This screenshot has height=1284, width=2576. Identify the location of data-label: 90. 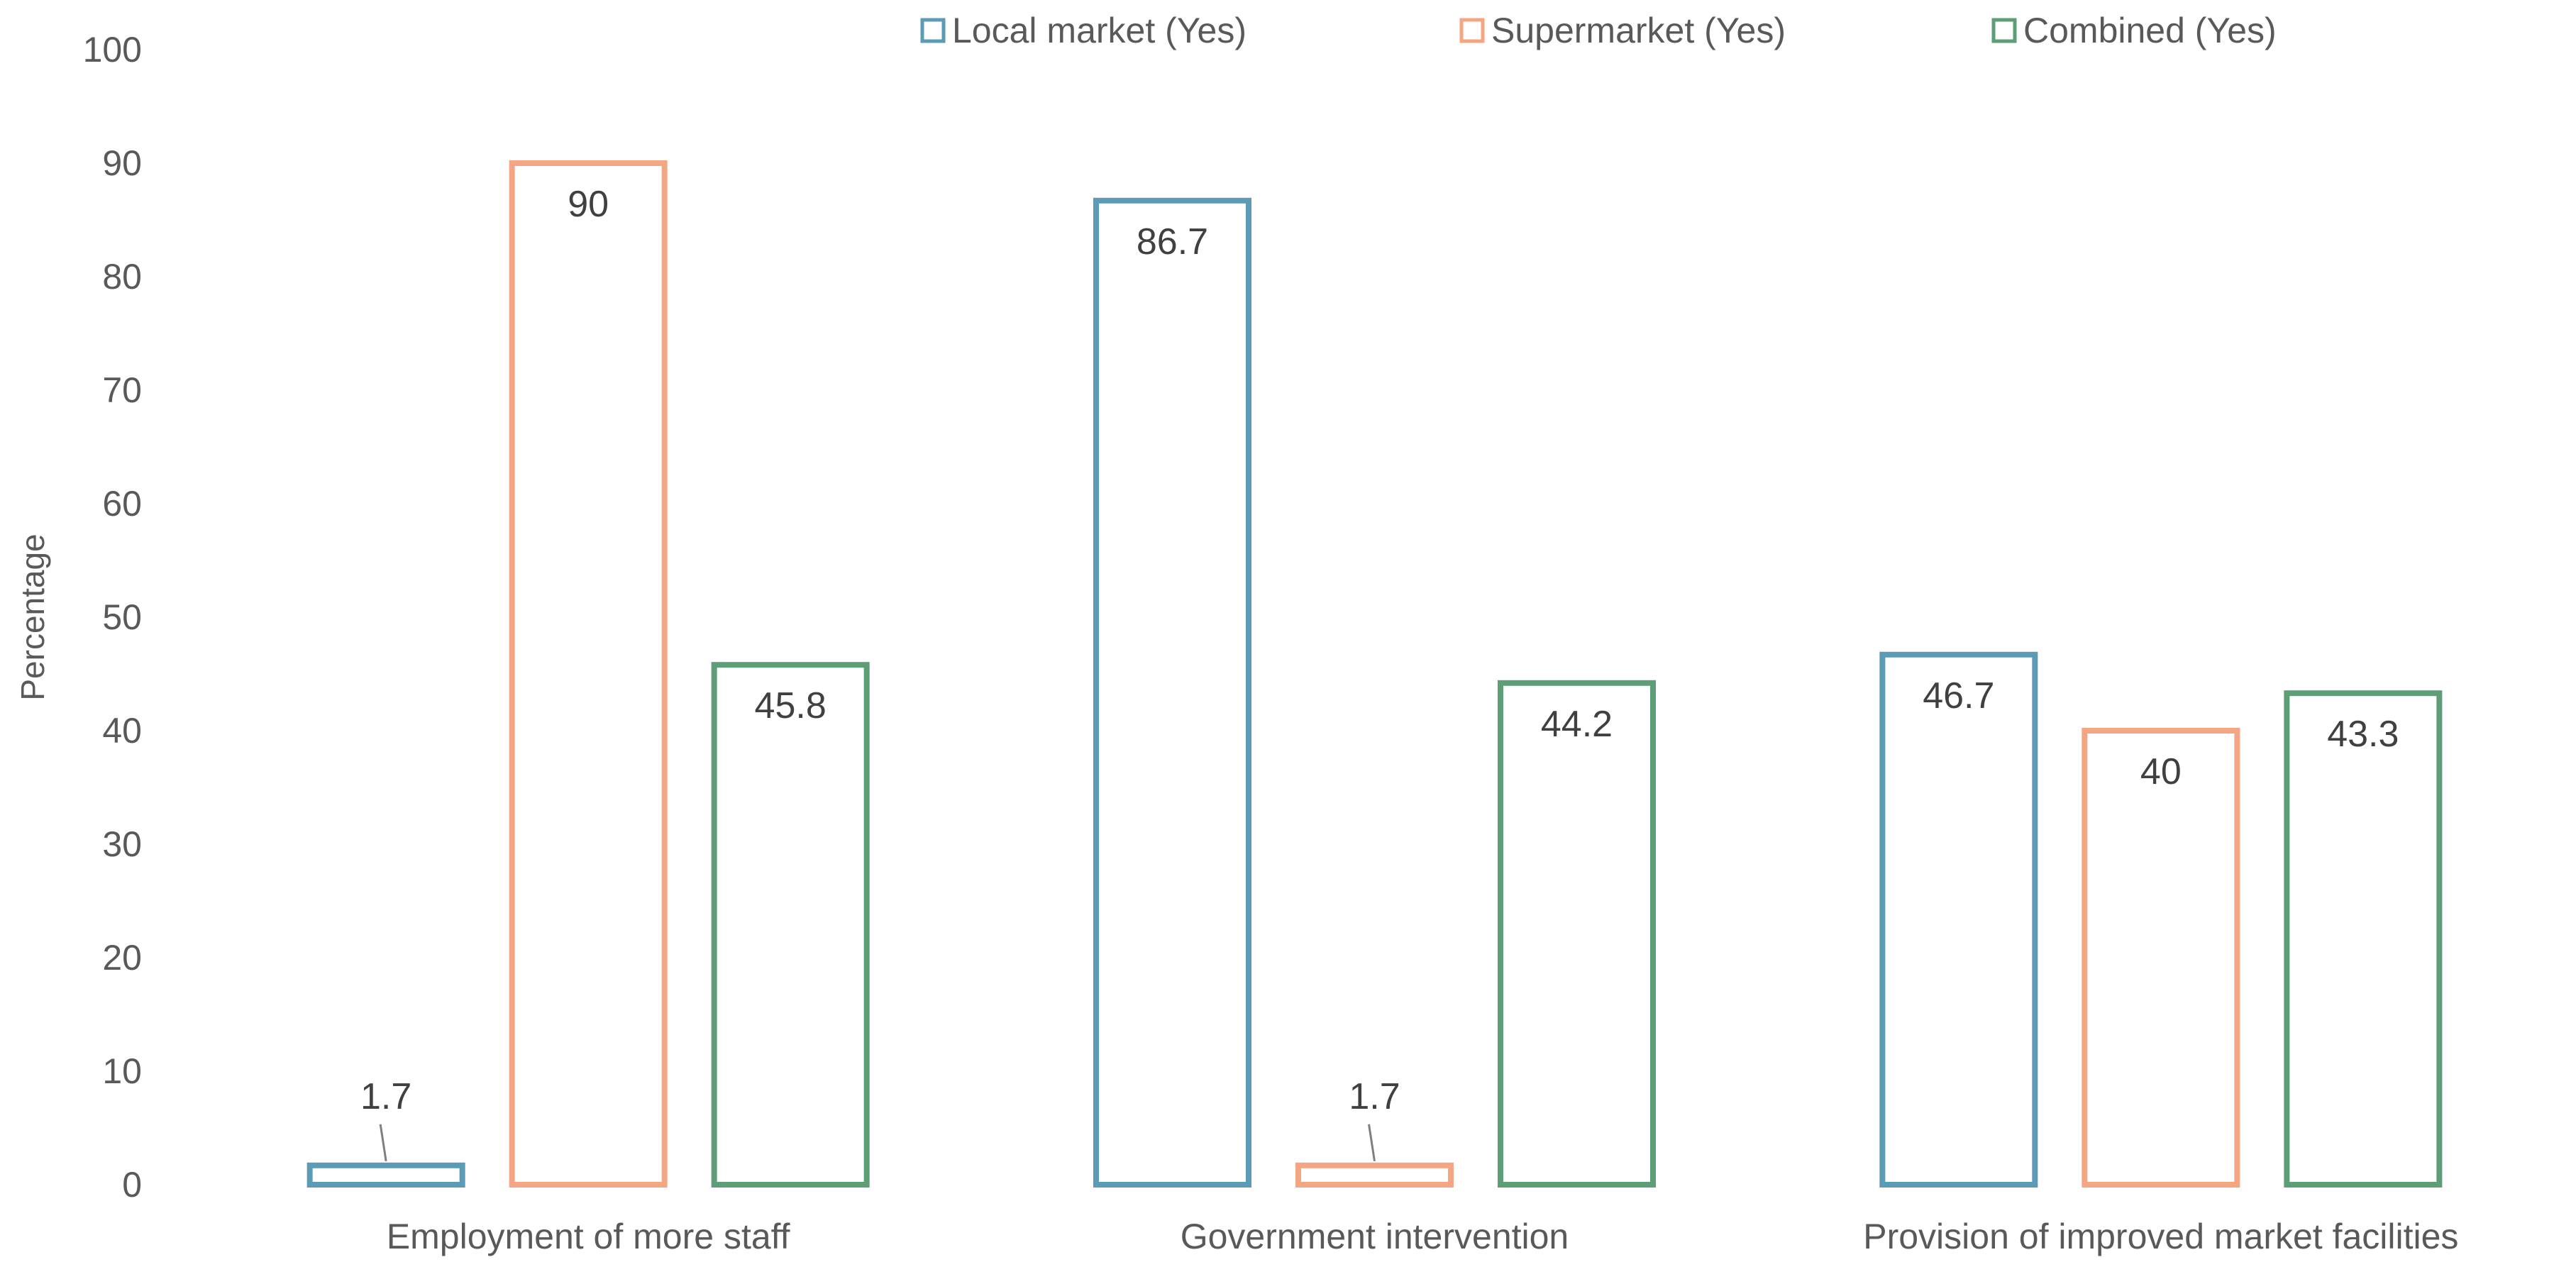
(588, 204).